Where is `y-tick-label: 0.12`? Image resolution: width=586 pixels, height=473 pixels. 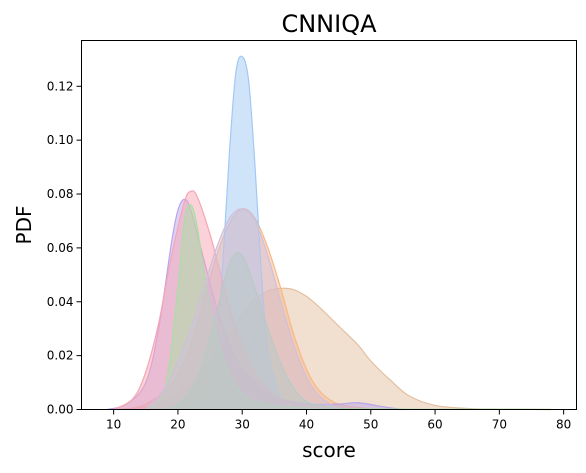
y-tick-label: 0.12 is located at coordinates (60, 86).